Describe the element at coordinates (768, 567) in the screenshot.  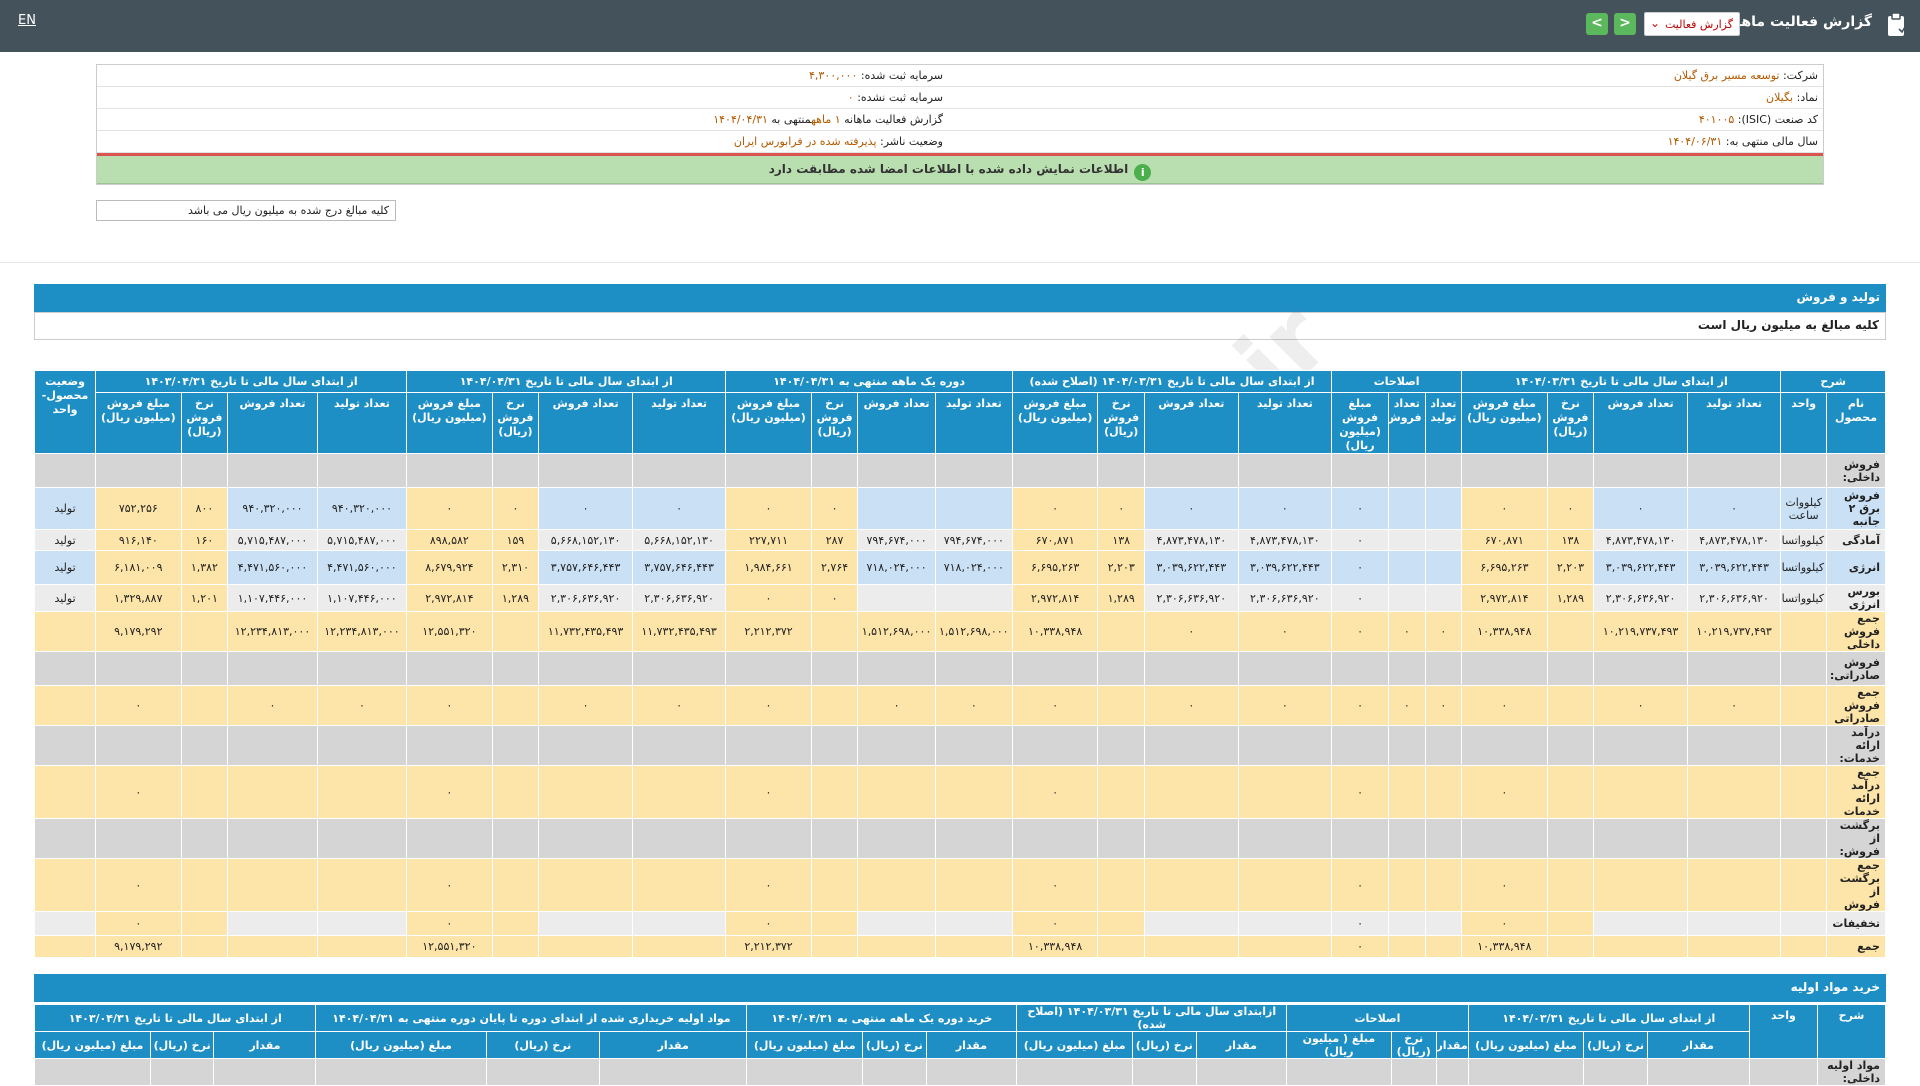
I see `table-cell: ۱,۹۸۴,۶۶۱` at that location.